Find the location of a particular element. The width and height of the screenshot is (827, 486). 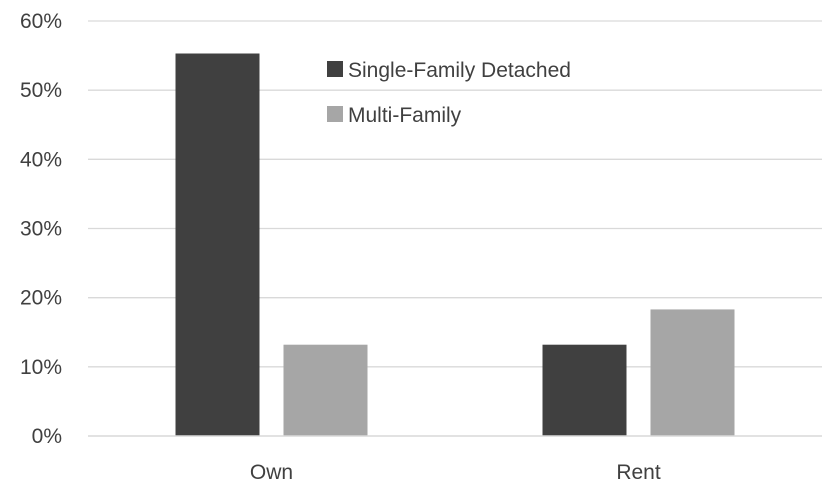

x-axis-category-labels: Own Rent is located at coordinates (455, 472).